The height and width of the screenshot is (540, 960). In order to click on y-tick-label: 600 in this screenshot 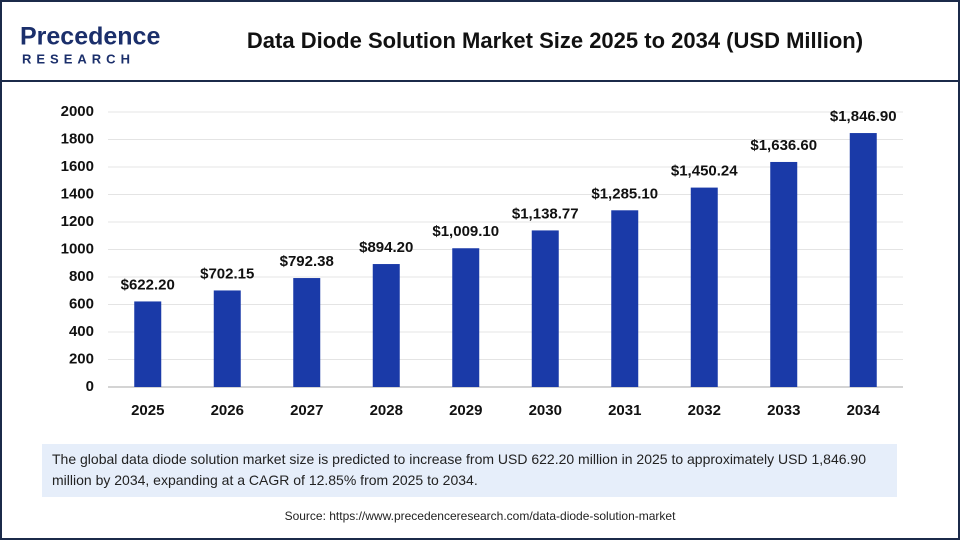, I will do `click(81, 303)`.